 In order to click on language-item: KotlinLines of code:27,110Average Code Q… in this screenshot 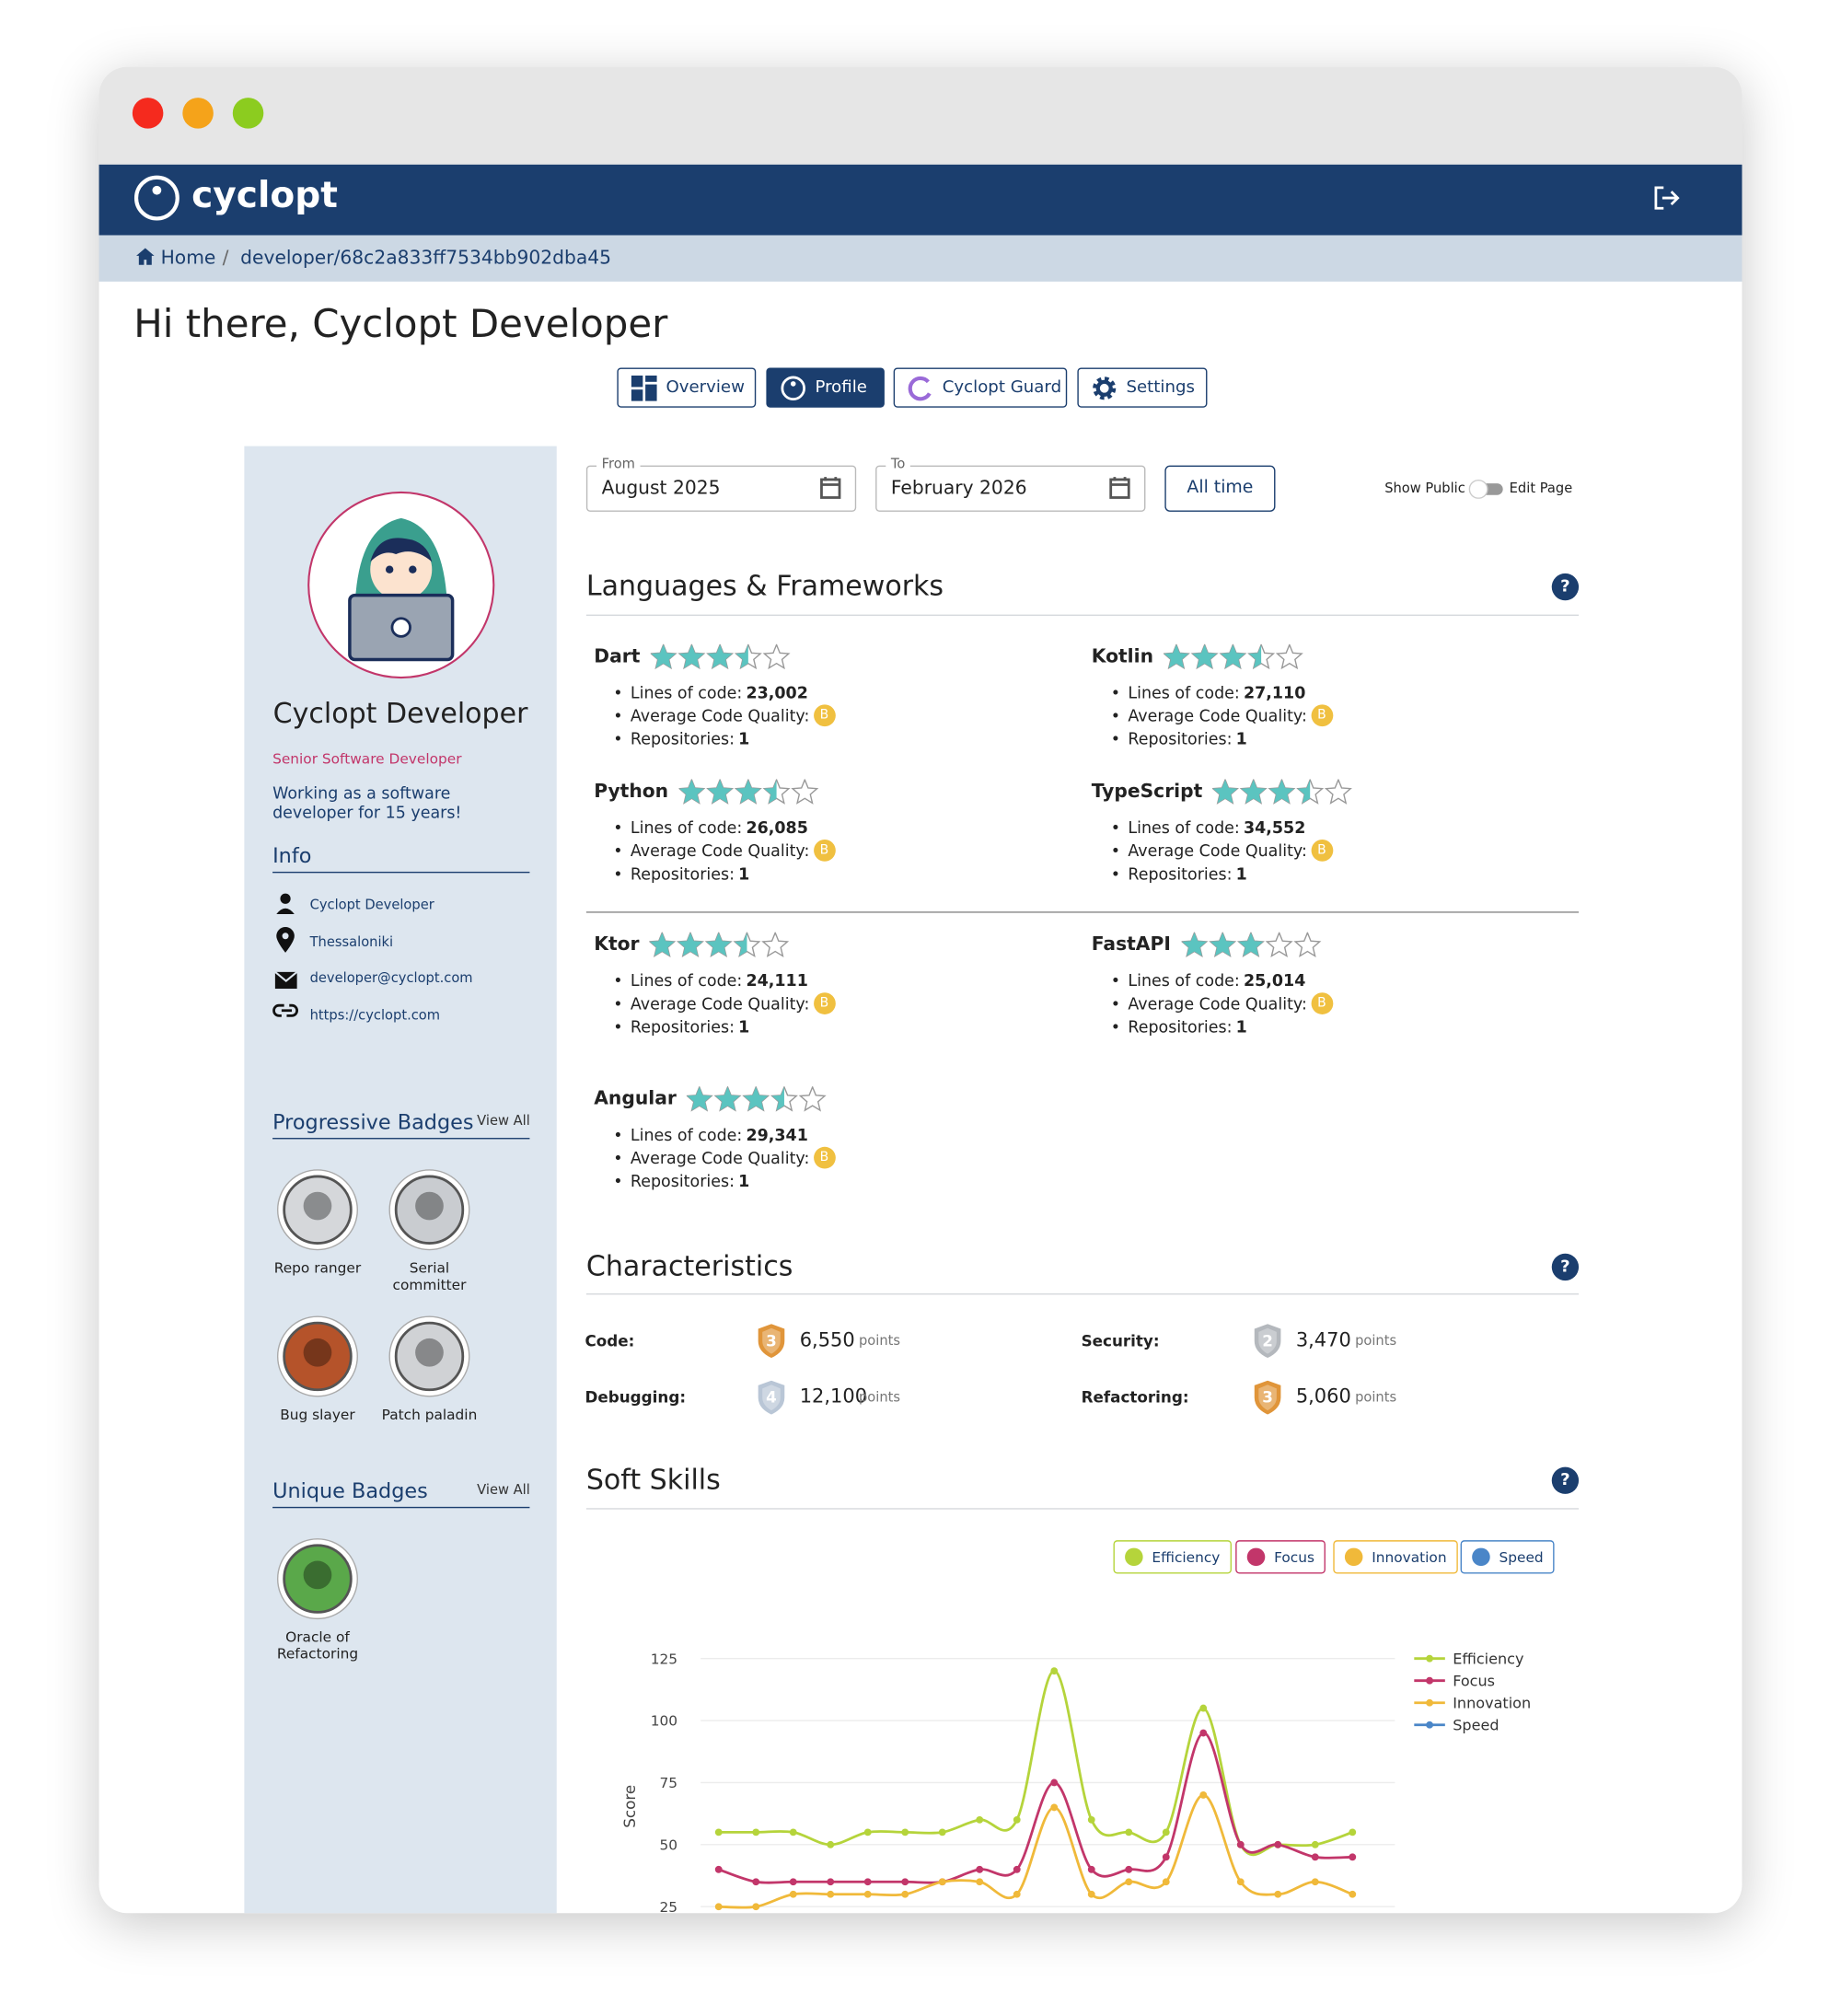, I will do `click(1212, 696)`.